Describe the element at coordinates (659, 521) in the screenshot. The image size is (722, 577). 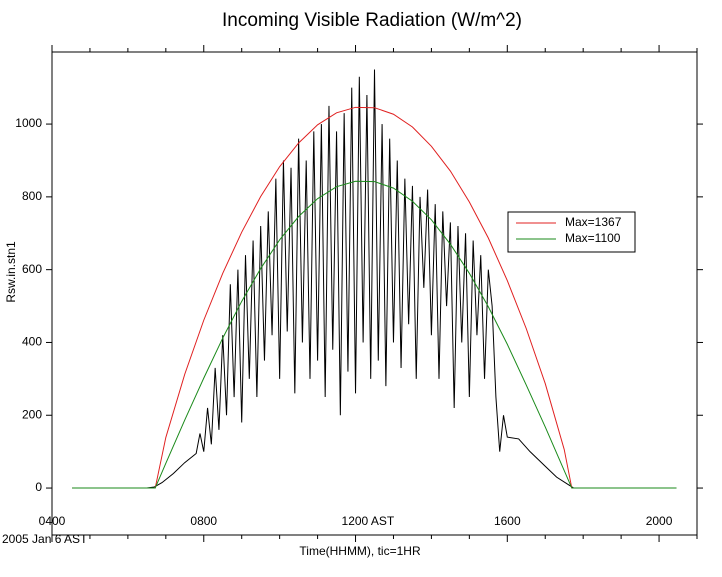
I see `x-tick-label: 2000` at that location.